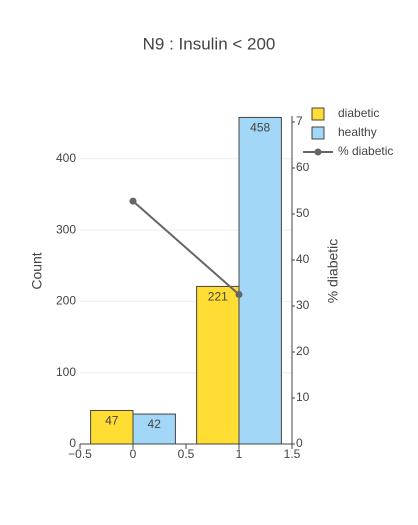 Image resolution: width=418 pixels, height=525 pixels. I want to click on bar-label: 221, so click(218, 297).